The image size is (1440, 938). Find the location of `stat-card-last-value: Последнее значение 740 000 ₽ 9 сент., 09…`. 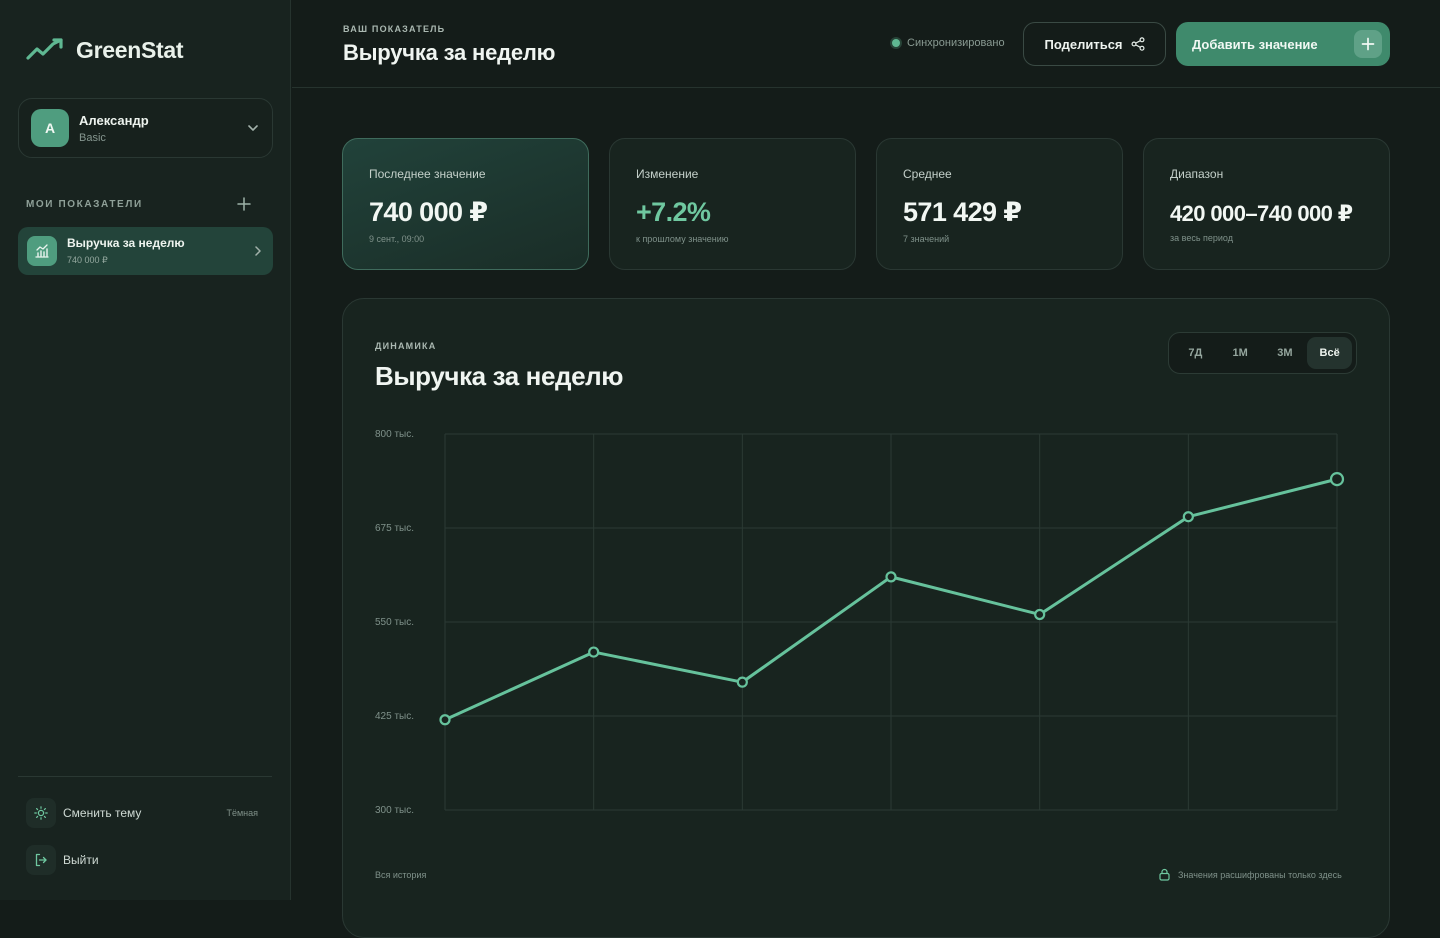

stat-card-last-value: Последнее значение 740 000 ₽ 9 сент., 09… is located at coordinates (465, 204).